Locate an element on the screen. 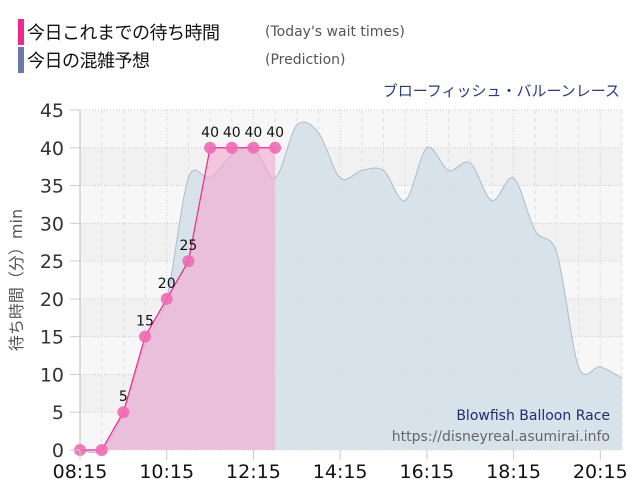 The image size is (640, 500). x-tick-label: 14:15 is located at coordinates (340, 472).